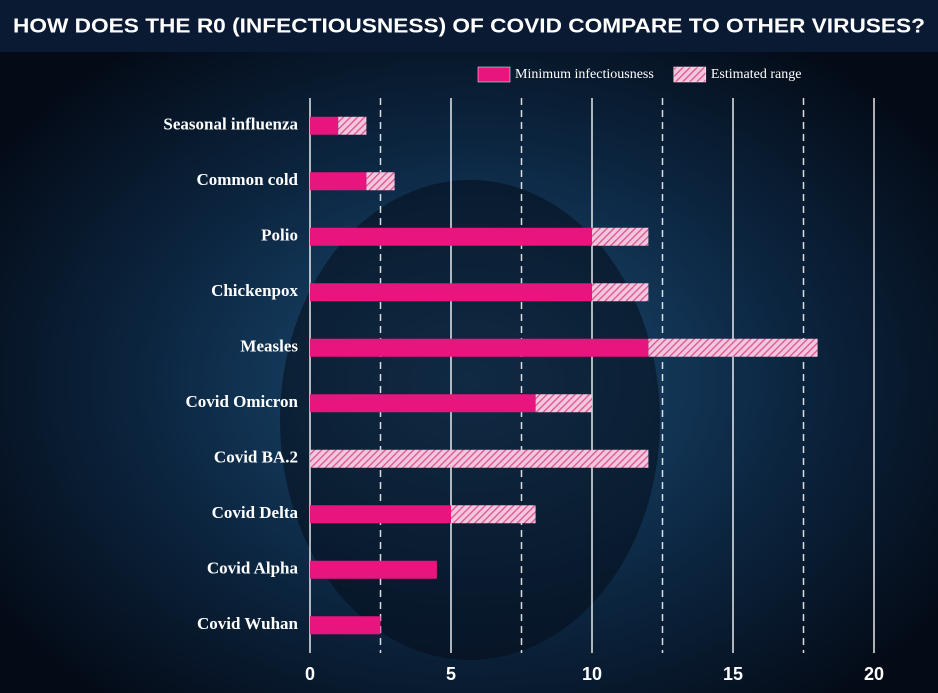 This screenshot has height=693, width=938. What do you see at coordinates (247, 179) in the screenshot?
I see `category-label: Common cold` at bounding box center [247, 179].